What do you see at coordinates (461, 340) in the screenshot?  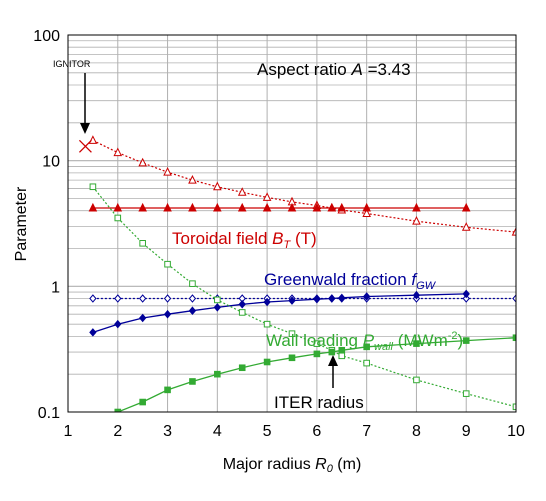 I see `wall-loading-unit-b: )` at bounding box center [461, 340].